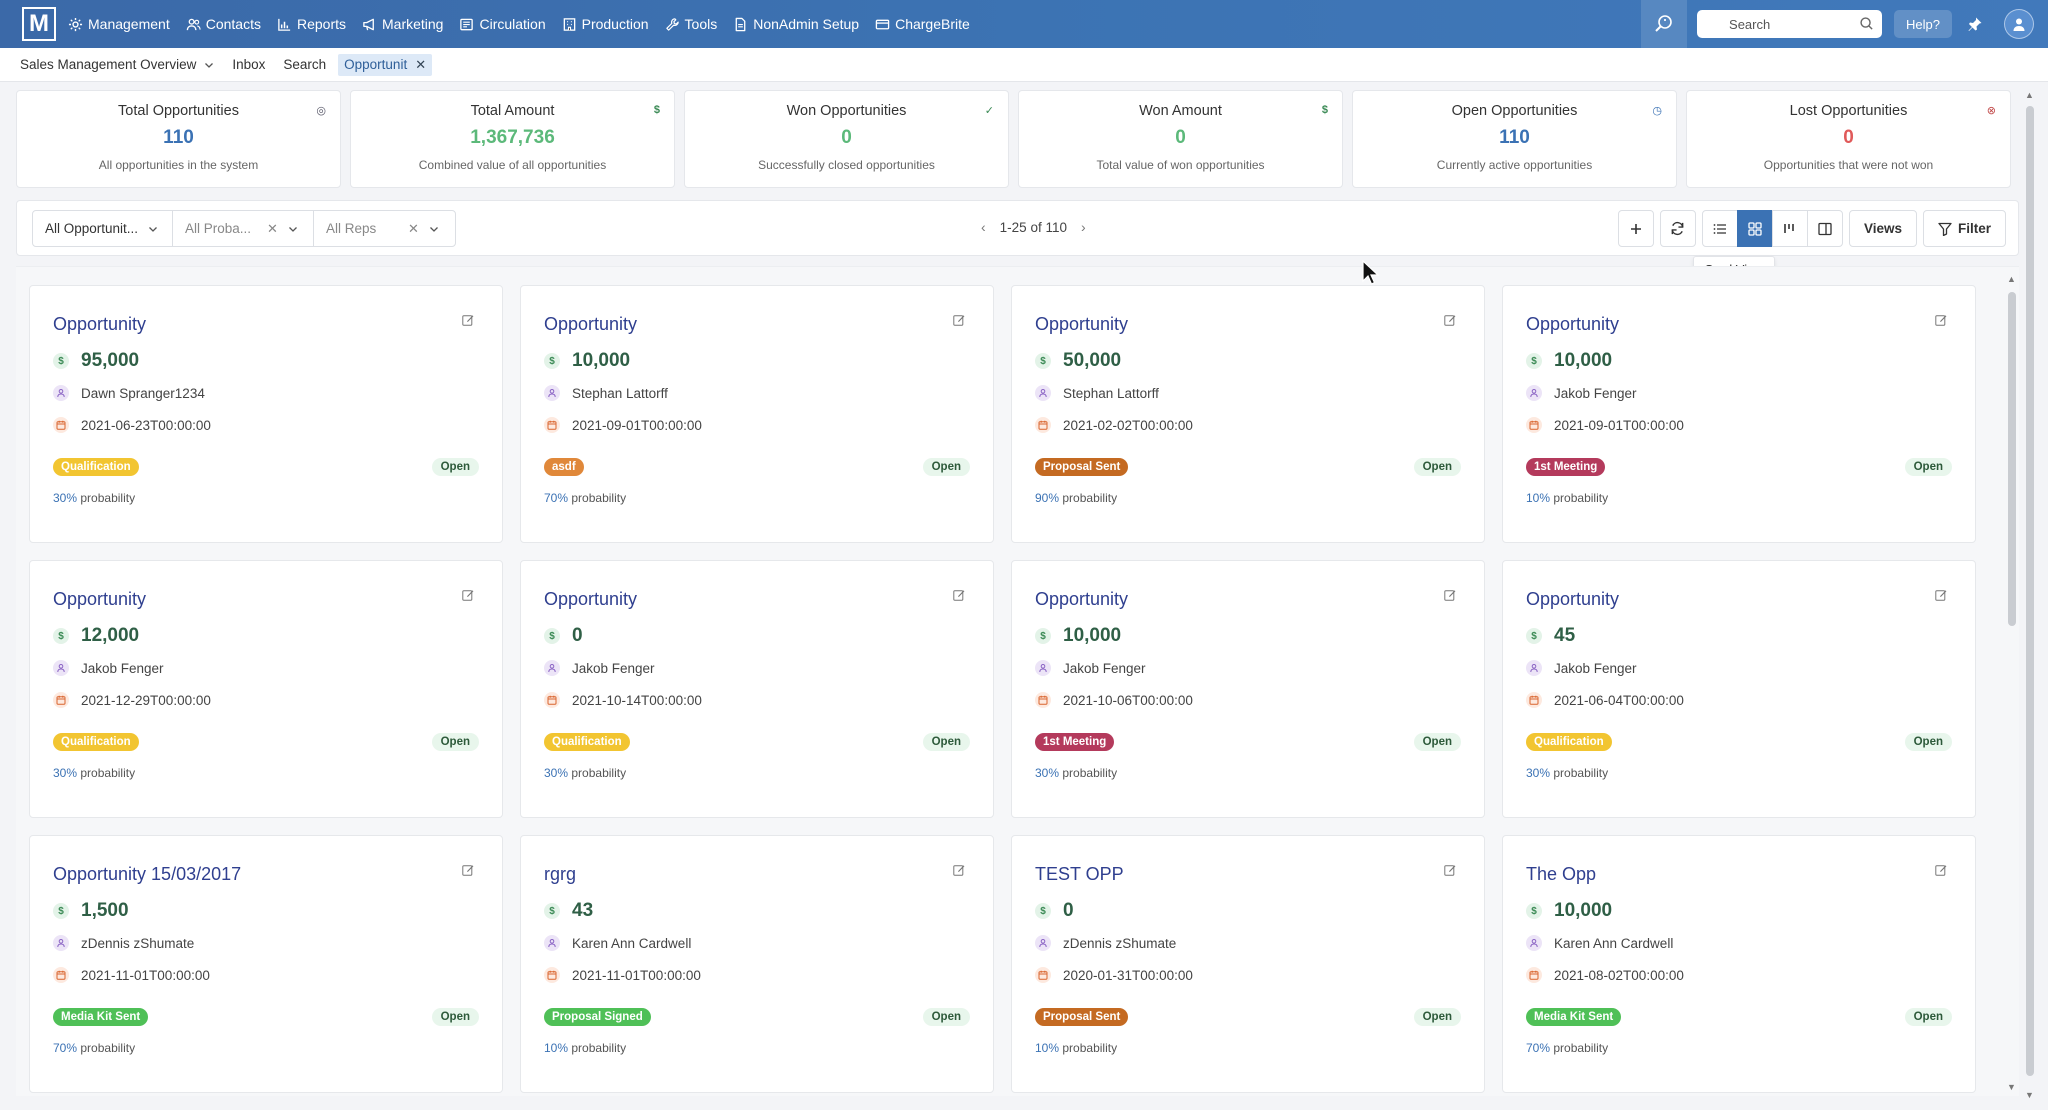 This screenshot has width=2048, height=1110. I want to click on search-input, so click(1794, 24).